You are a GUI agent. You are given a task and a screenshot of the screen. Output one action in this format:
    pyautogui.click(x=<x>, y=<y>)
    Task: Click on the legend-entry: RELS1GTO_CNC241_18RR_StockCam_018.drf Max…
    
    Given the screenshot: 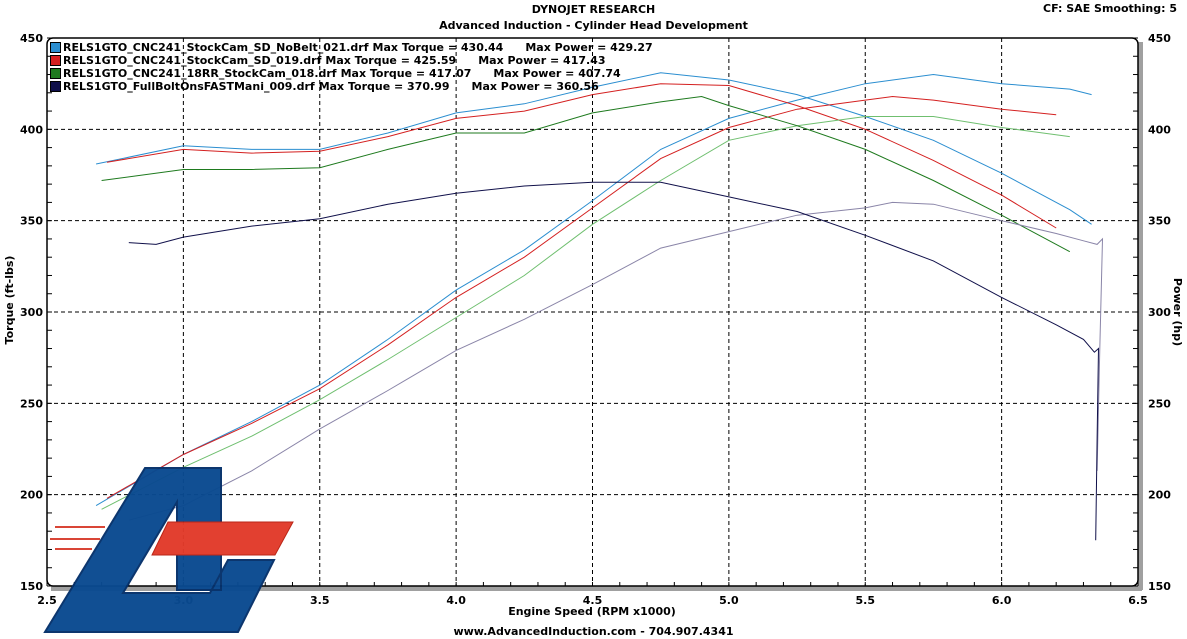 What is the action you would take?
    pyautogui.click(x=351, y=73)
    